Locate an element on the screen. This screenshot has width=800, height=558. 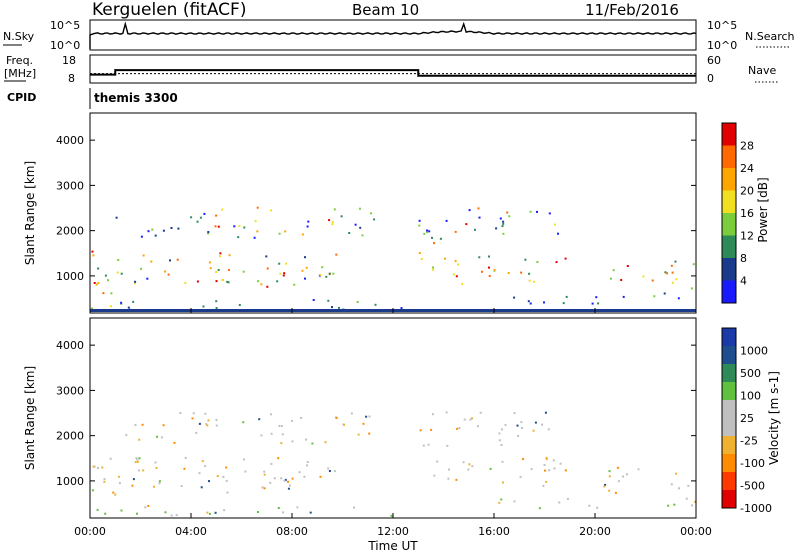
x-tick-label: 00:00 is located at coordinates (696, 531).